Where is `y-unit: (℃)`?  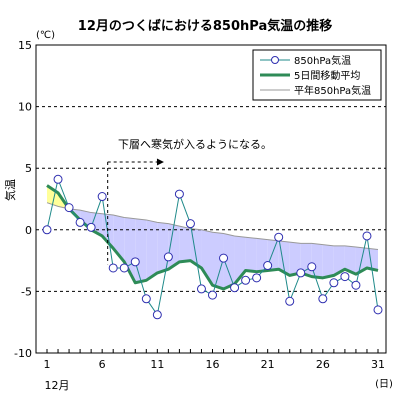
y-unit: (℃) is located at coordinates (45, 35).